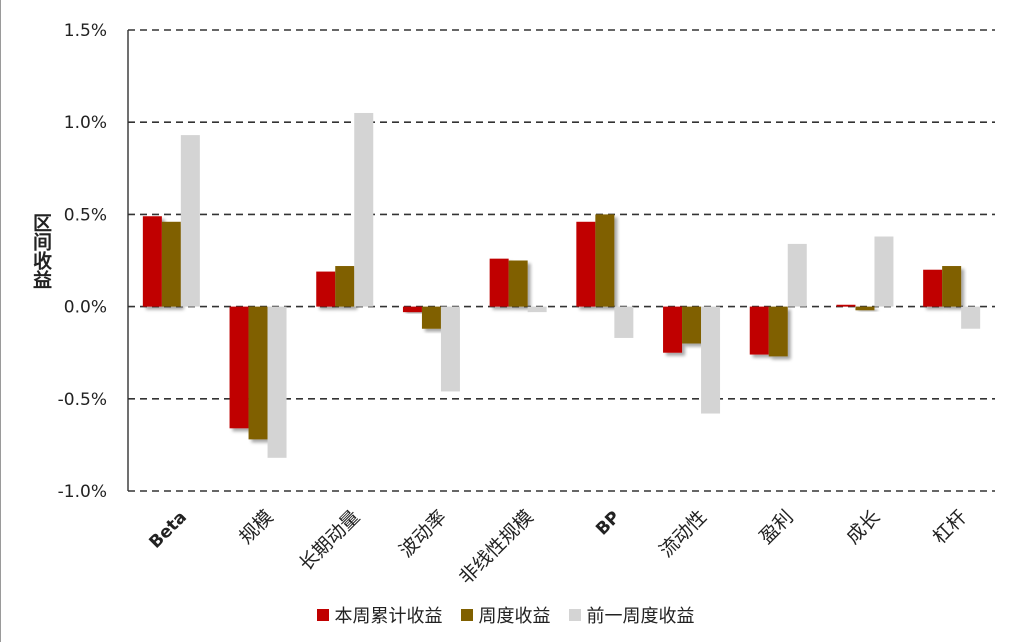 The width and height of the screenshot is (1011, 642). Describe the element at coordinates (82, 400) in the screenshot. I see `y-tick-label: -0.5%` at that location.